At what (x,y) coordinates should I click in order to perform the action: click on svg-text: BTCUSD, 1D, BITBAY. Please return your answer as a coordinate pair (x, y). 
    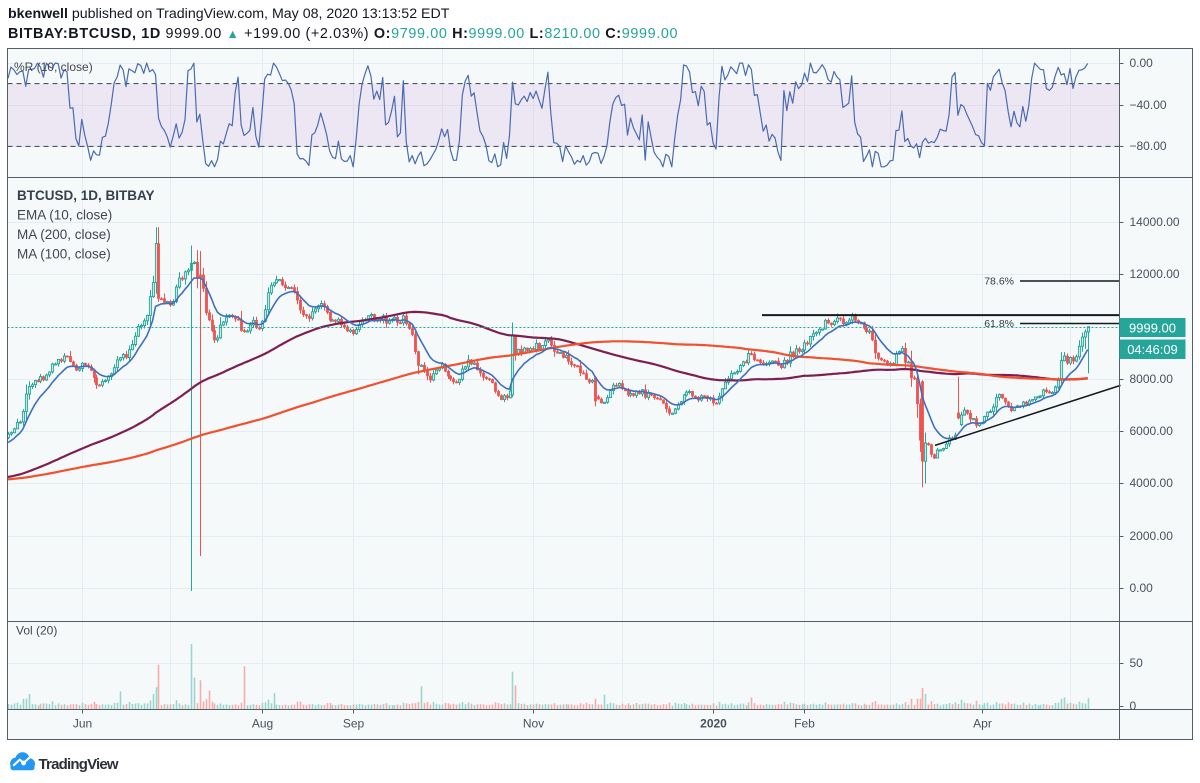
    Looking at the image, I should click on (86, 195).